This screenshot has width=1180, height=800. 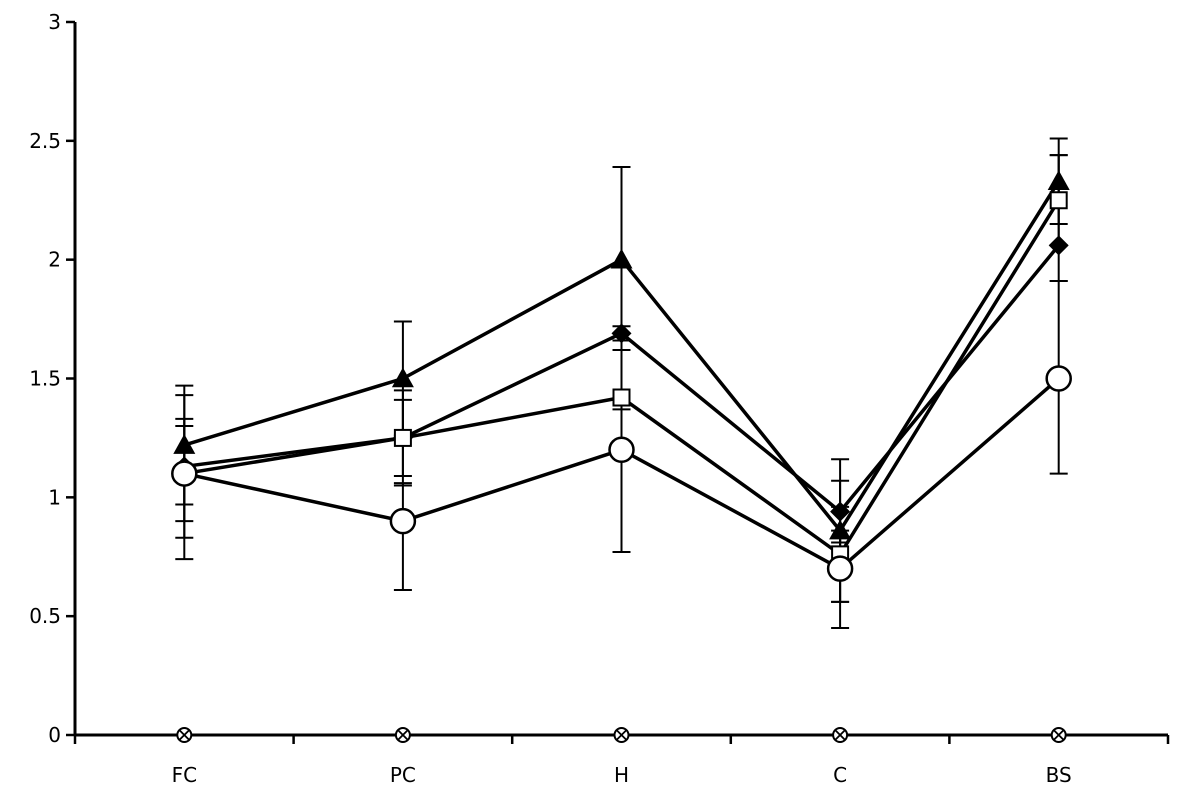 What do you see at coordinates (621, 775) in the screenshot?
I see `x-tick-label: H` at bounding box center [621, 775].